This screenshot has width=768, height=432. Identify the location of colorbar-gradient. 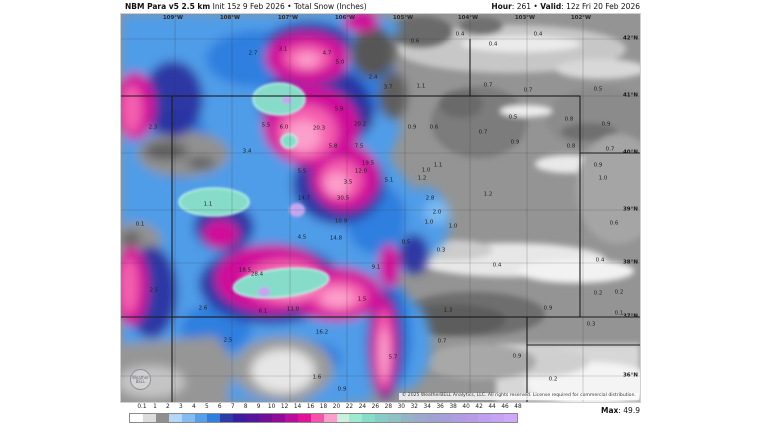
(323, 418).